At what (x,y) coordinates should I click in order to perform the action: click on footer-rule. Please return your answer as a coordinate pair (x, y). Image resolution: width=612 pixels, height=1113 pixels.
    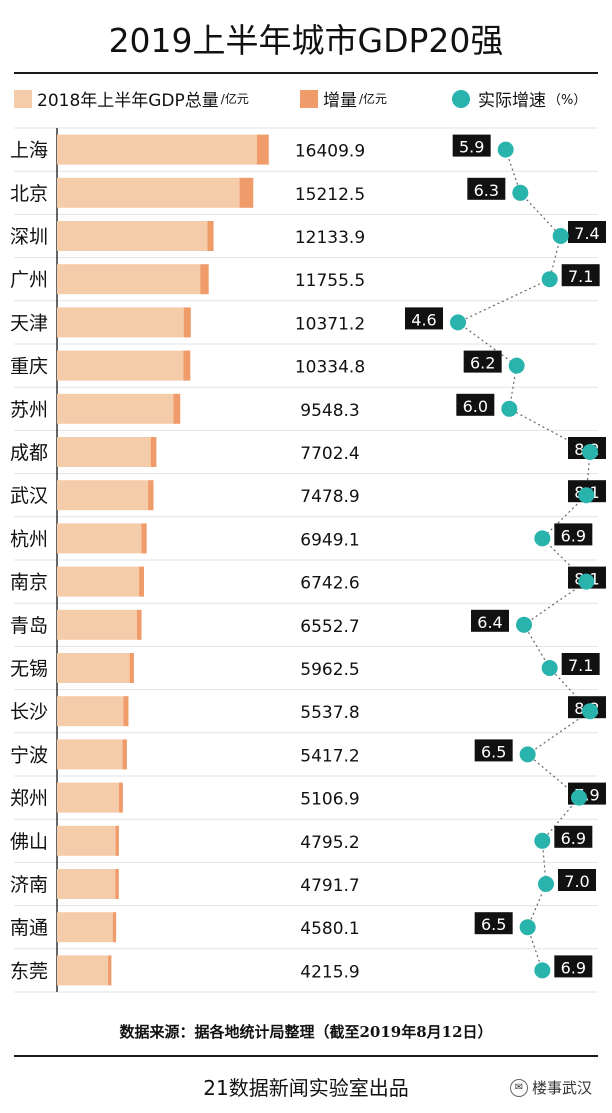
    Looking at the image, I should click on (306, 1056).